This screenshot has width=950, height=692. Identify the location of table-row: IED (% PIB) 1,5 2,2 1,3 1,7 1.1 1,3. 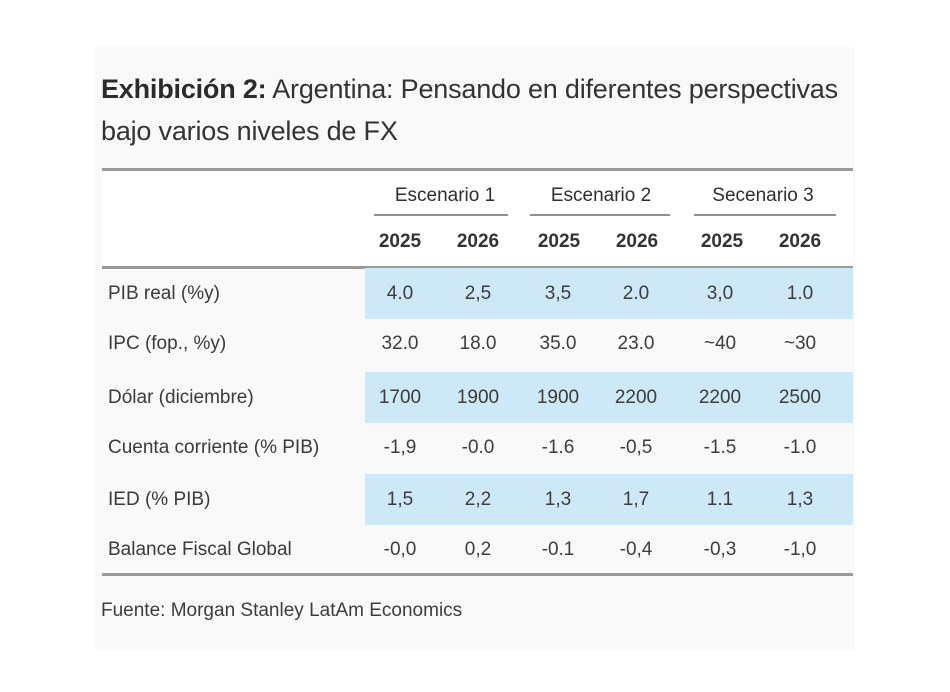
(477, 499).